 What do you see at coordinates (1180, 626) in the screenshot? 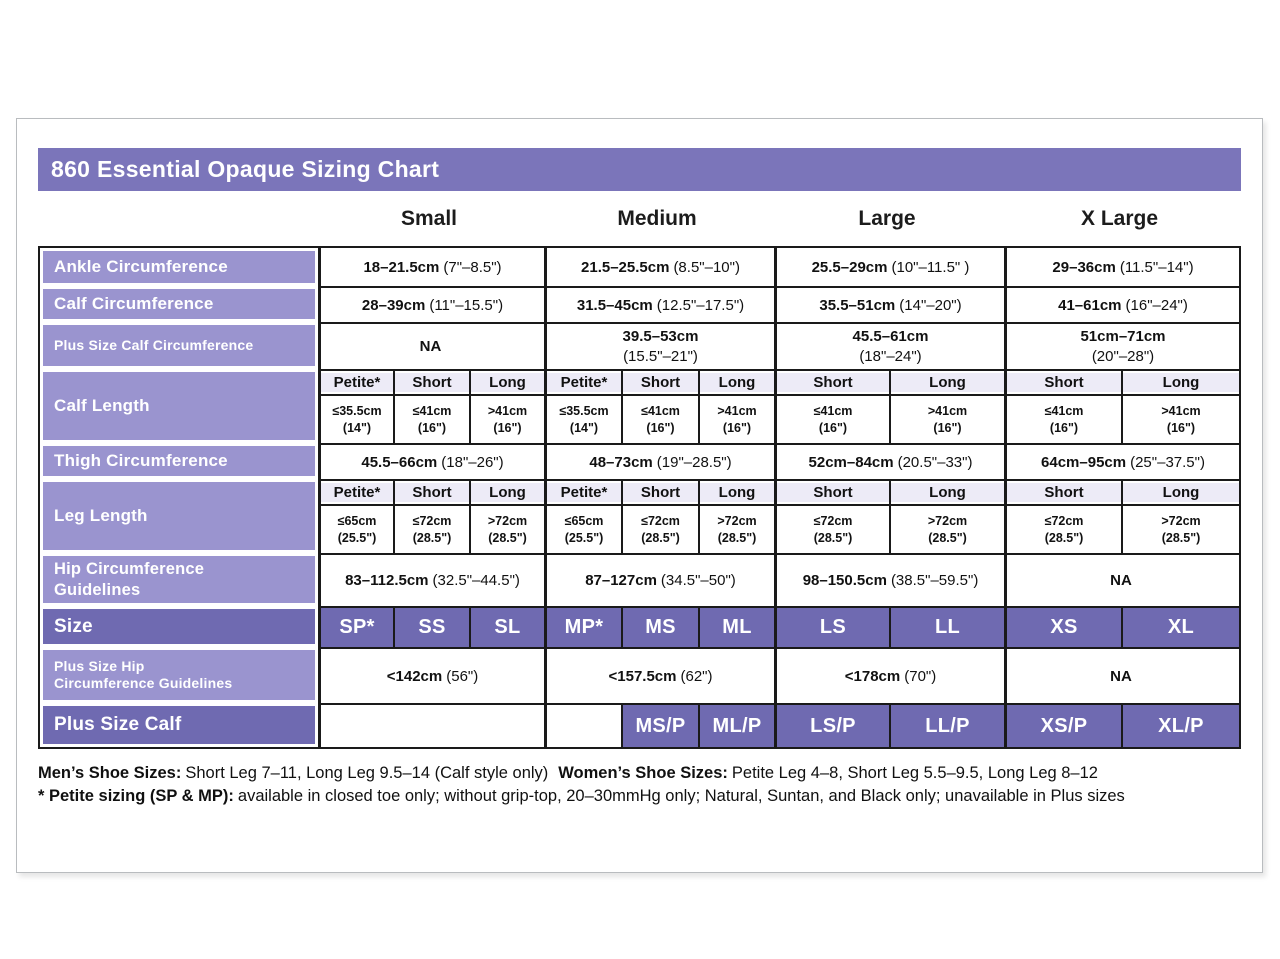
I see `size-cell-xl: XL` at bounding box center [1180, 626].